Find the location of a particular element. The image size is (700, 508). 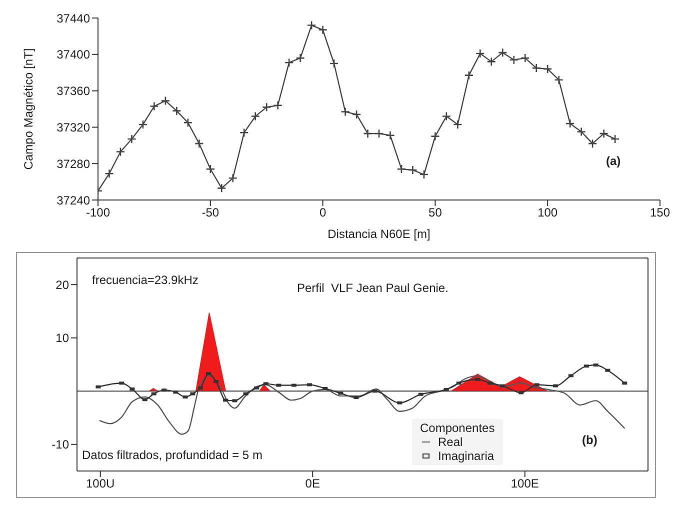

x-tick-label: -50 is located at coordinates (211, 213).